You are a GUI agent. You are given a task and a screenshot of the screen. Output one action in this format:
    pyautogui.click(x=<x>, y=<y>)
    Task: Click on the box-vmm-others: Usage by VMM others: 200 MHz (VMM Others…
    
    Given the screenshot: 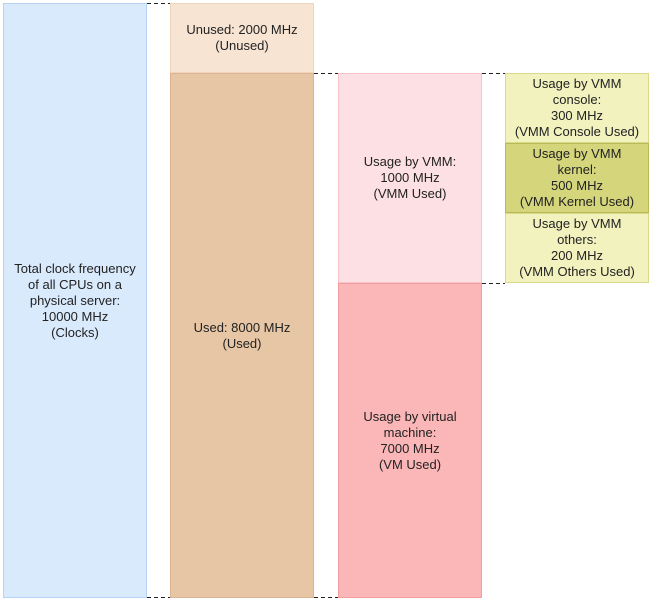 What is the action you would take?
    pyautogui.click(x=577, y=248)
    